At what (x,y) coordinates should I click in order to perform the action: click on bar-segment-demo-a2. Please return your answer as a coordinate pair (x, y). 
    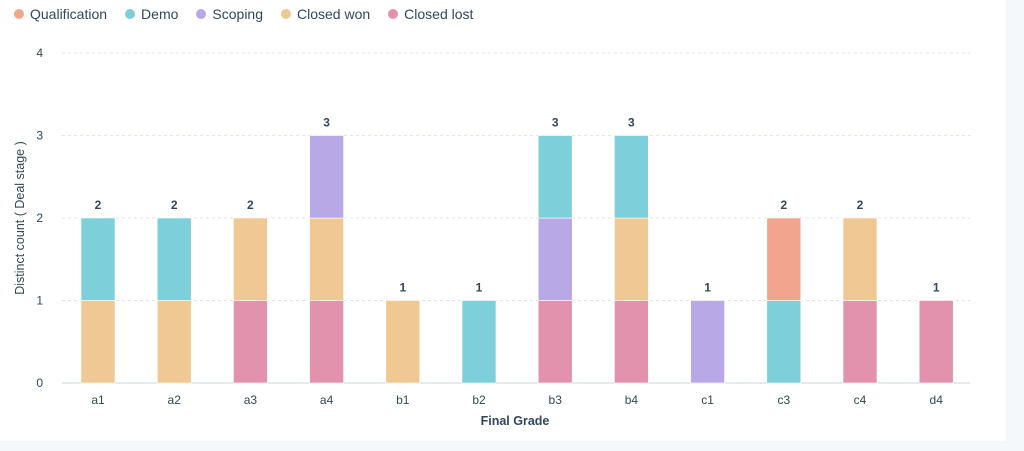
    Looking at the image, I should click on (174, 259).